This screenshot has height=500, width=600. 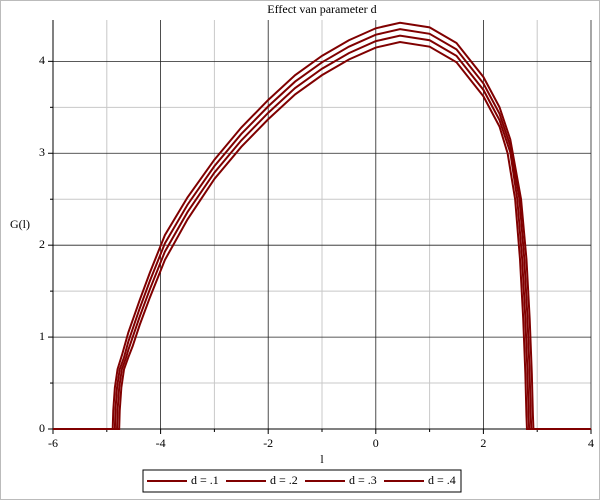 What do you see at coordinates (161, 443) in the screenshot?
I see `x-tick-label: -4` at bounding box center [161, 443].